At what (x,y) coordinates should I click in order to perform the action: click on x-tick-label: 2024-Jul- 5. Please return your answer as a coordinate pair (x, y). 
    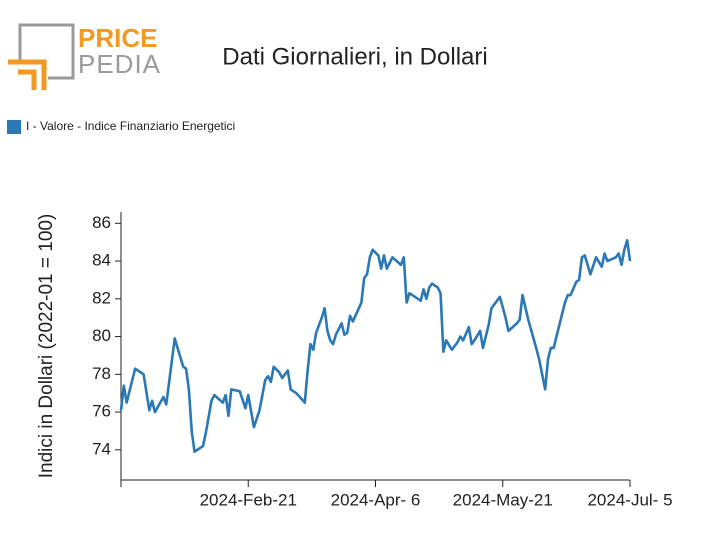
    Looking at the image, I should click on (629, 499).